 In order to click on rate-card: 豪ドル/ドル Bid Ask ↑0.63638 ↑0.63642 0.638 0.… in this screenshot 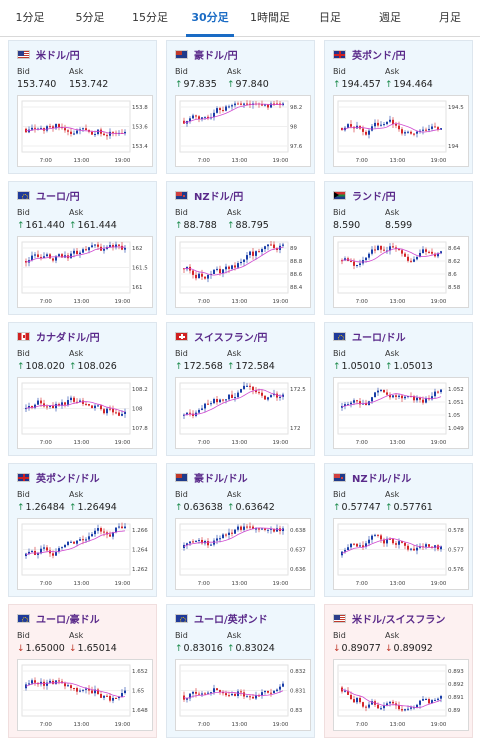, I will do `click(240, 530)`.